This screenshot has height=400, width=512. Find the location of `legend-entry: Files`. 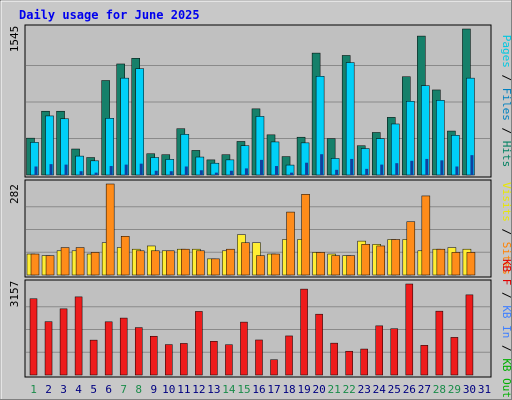

legend-entry: Files is located at coordinates (506, 104).